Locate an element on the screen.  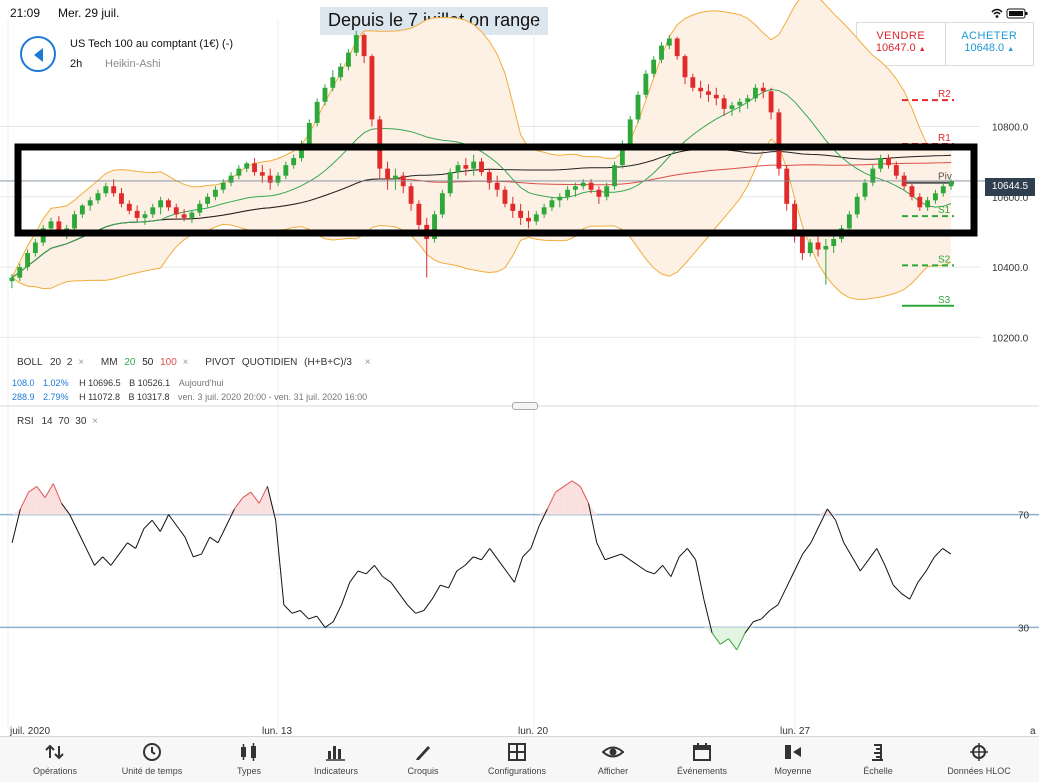
toolbar-button-calendar: Événements is located at coordinates (702, 758).